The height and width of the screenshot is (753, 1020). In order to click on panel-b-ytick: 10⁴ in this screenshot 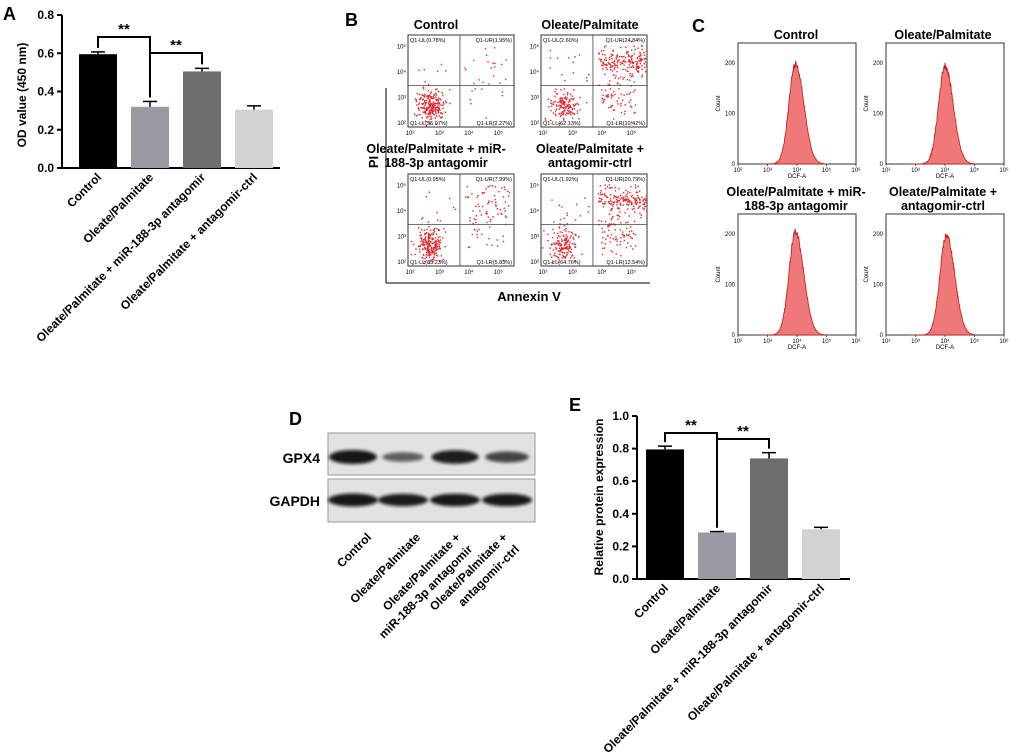, I will do `click(535, 72)`.